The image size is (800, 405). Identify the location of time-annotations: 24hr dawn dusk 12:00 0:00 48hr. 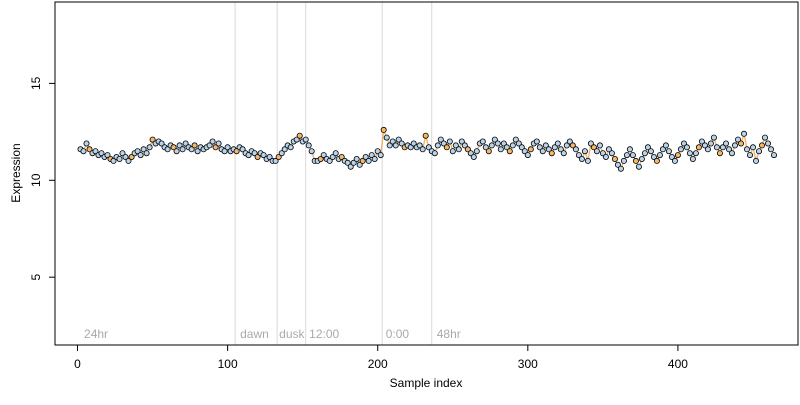
(272, 334).